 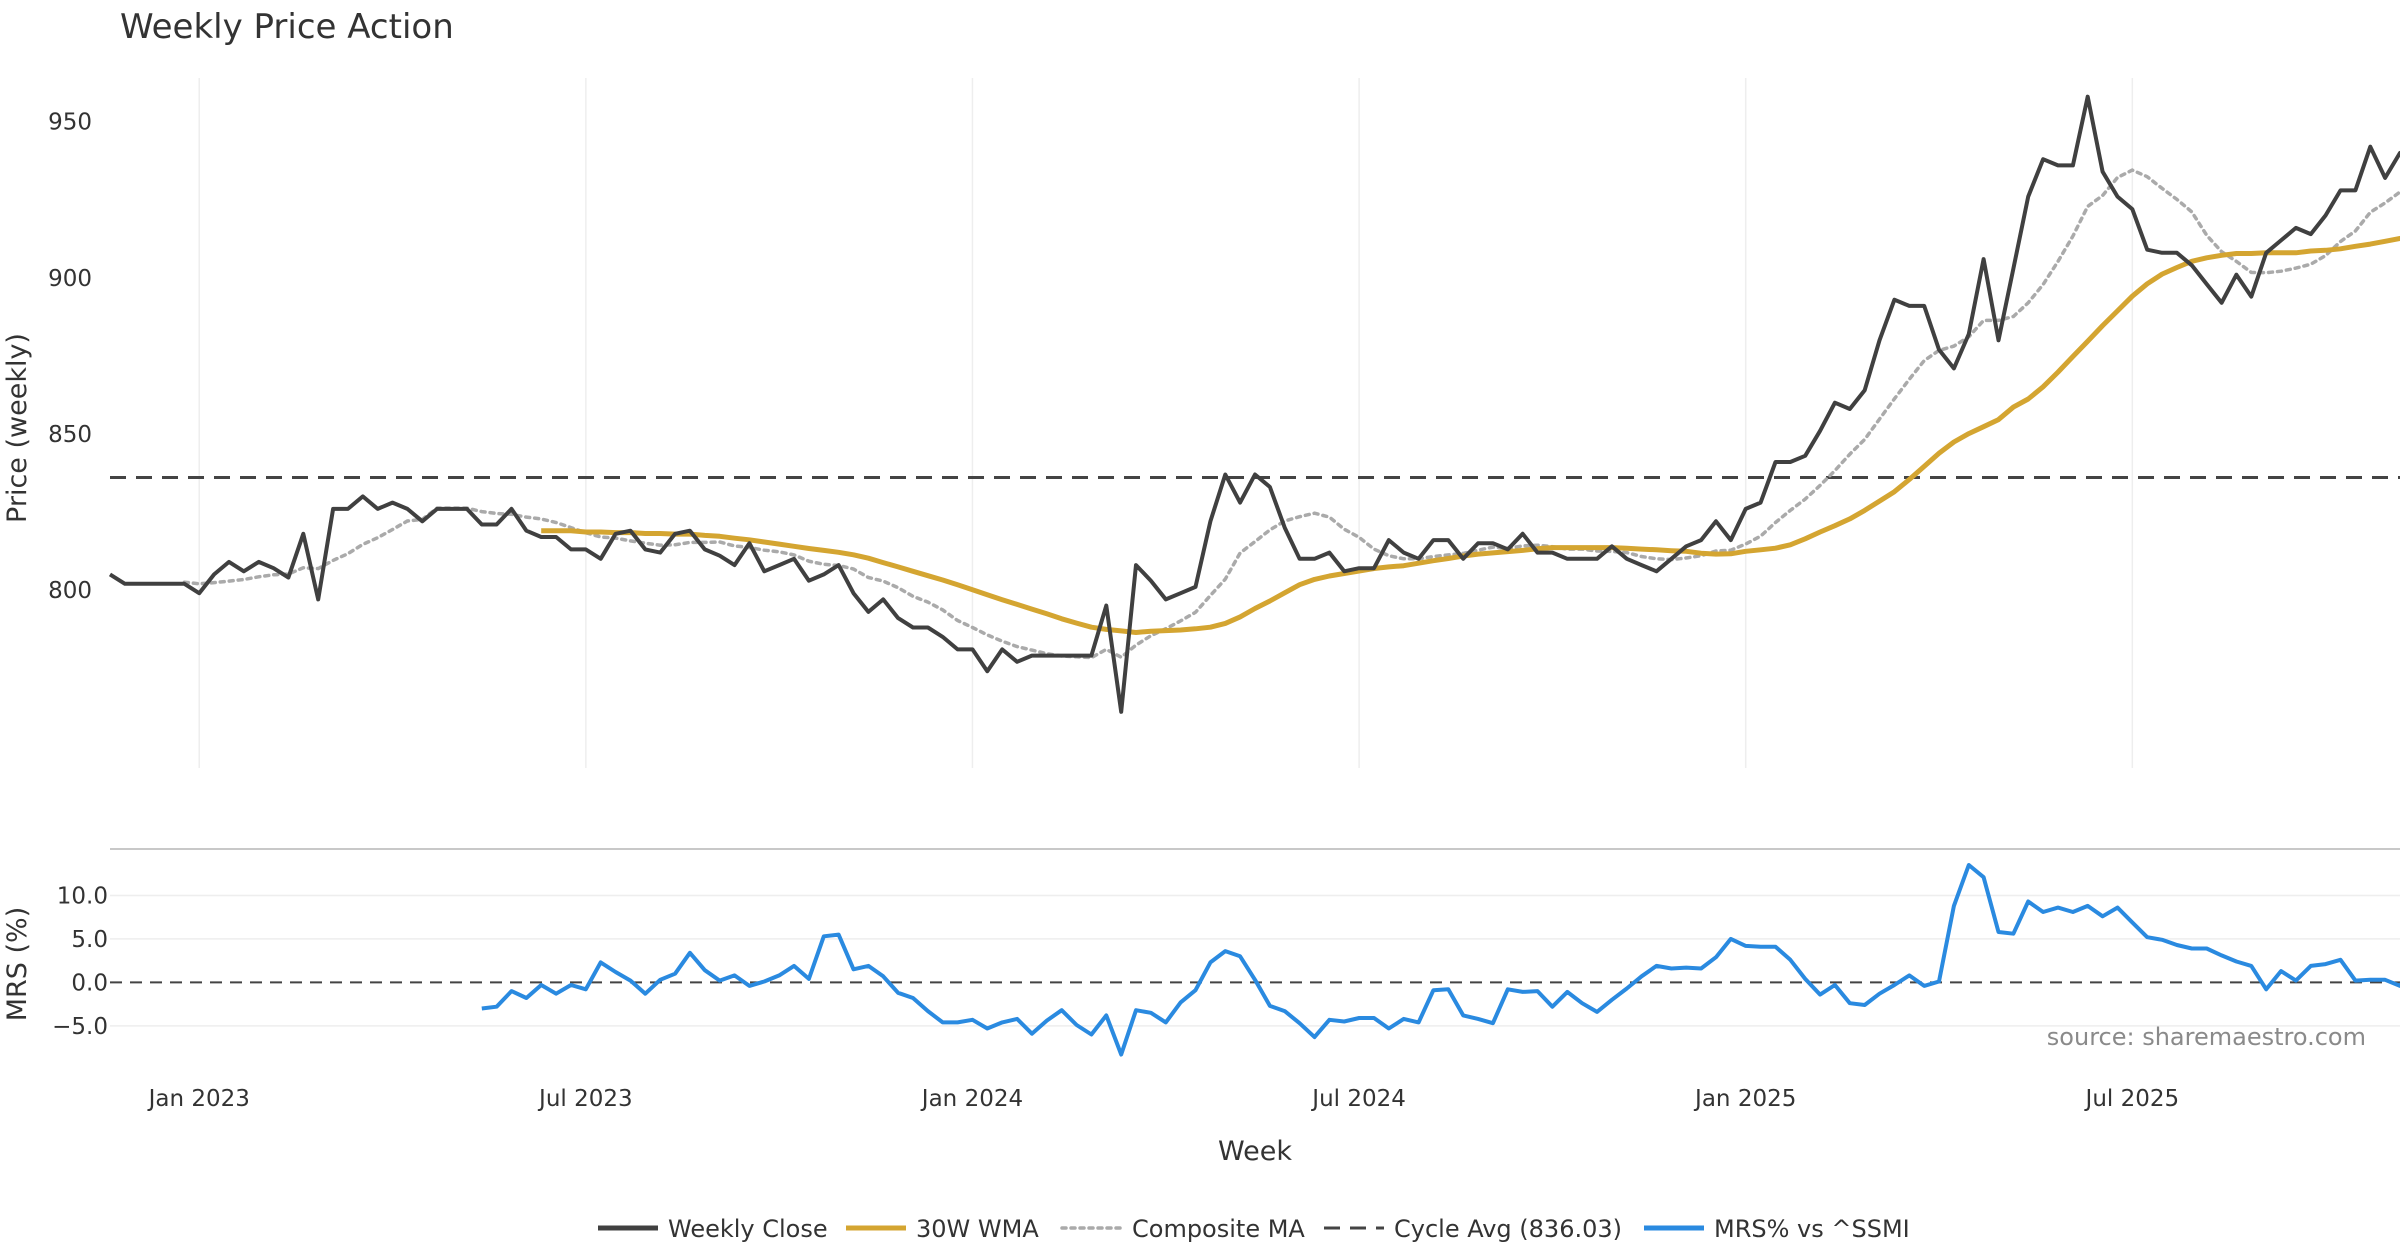 I want to click on legend-label-2: Composite MA, so click(x=1218, y=1229).